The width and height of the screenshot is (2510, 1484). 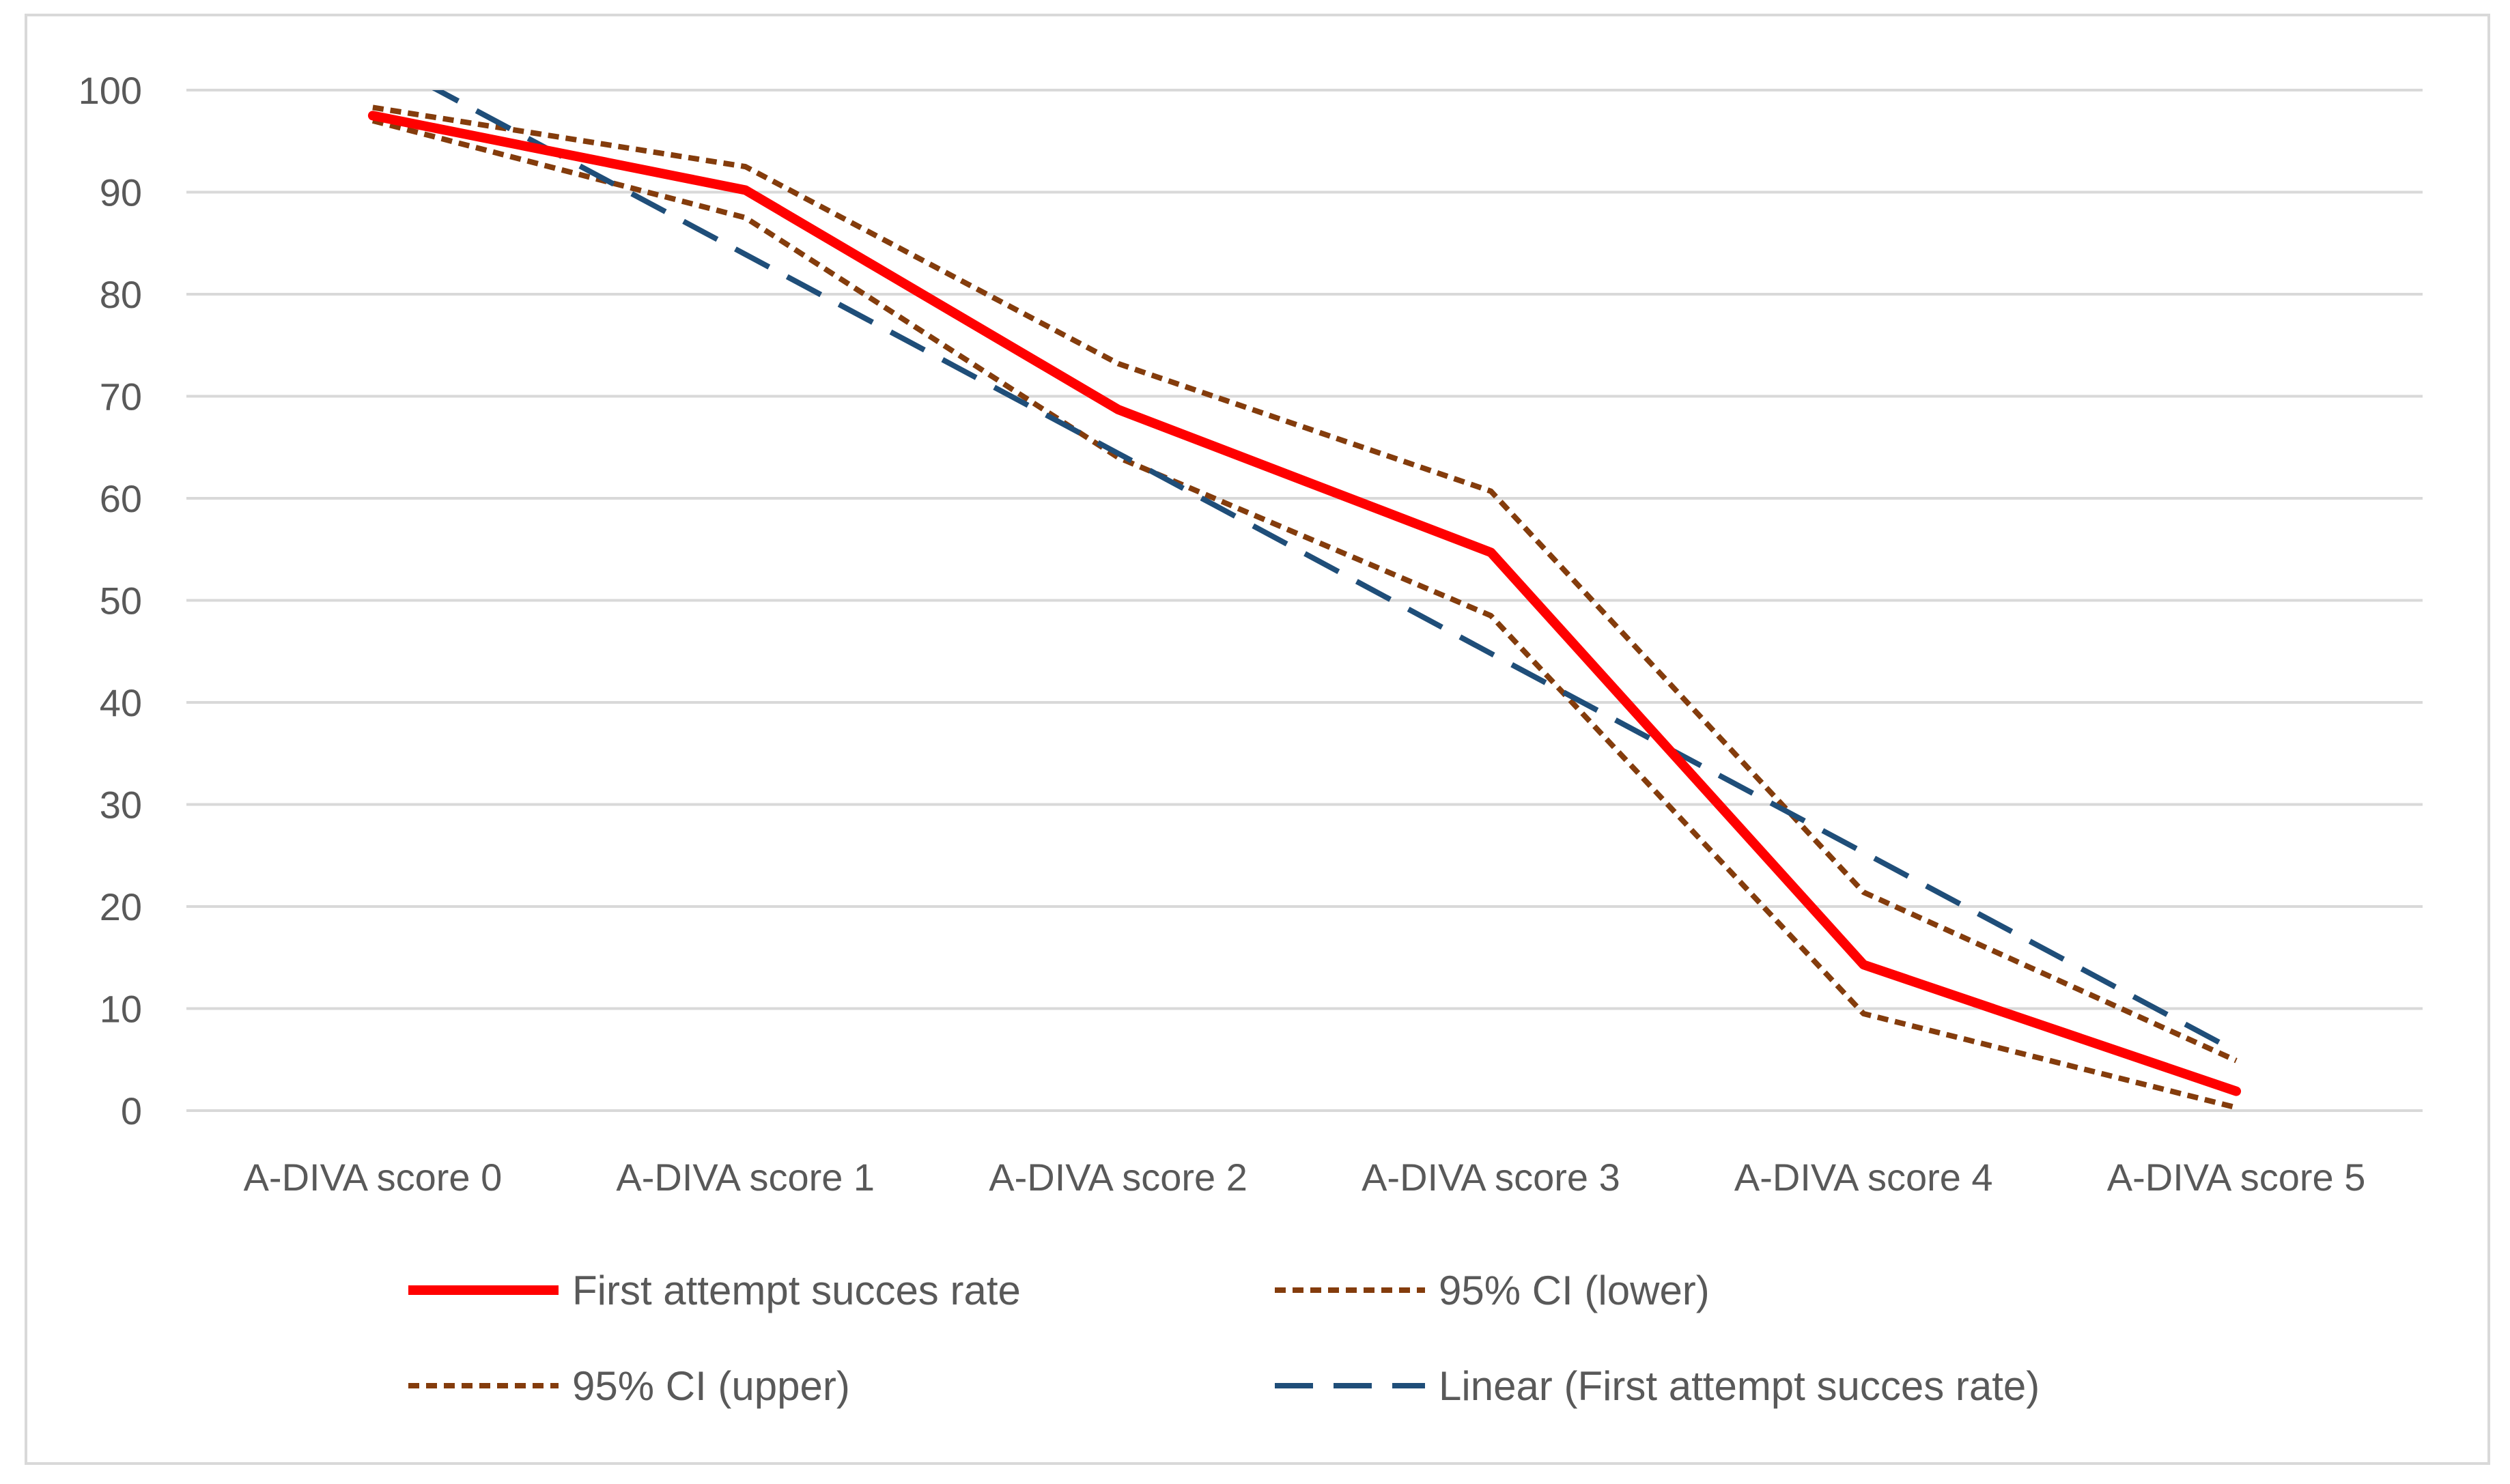 What do you see at coordinates (121, 192) in the screenshot?
I see `y-tick-label: 90` at bounding box center [121, 192].